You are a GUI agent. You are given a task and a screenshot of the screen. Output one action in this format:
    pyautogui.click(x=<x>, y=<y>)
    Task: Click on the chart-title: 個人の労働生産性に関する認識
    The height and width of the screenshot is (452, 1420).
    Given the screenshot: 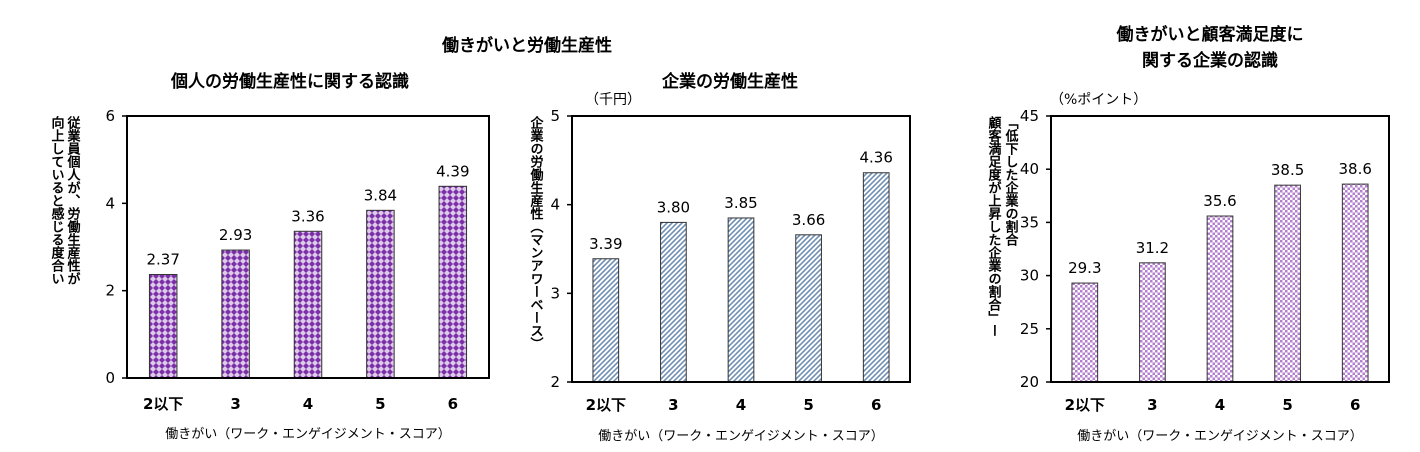 What is the action you would take?
    pyautogui.click(x=289, y=81)
    